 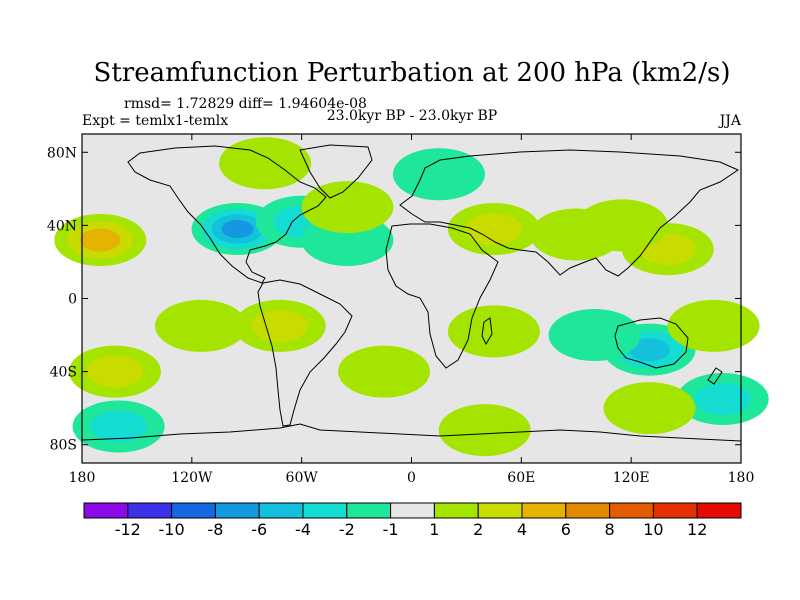 What do you see at coordinates (302, 478) in the screenshot?
I see `x-tick-label: 60W` at bounding box center [302, 478].